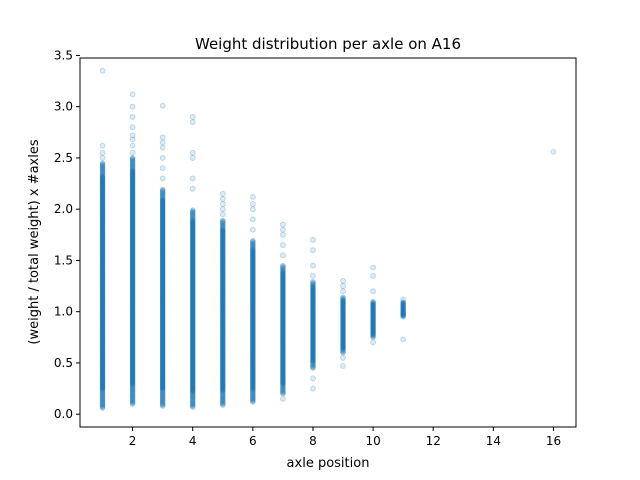  I want to click on axle-9-points, so click(343, 323).